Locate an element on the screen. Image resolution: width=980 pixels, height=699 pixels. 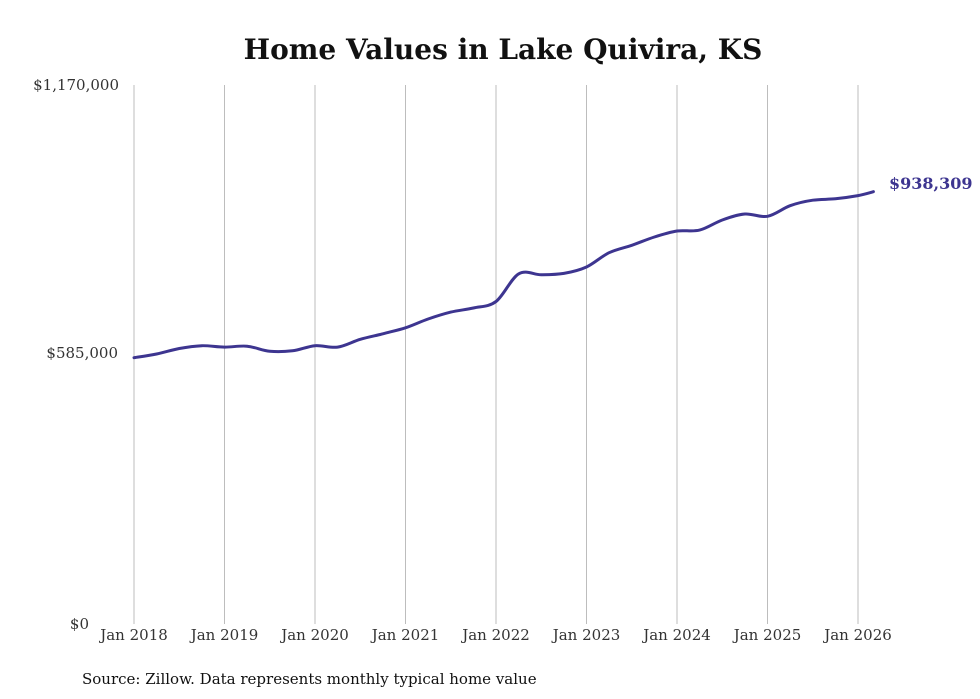
y-tick-label-1170000: $1,170,000 is located at coordinates (76, 85).